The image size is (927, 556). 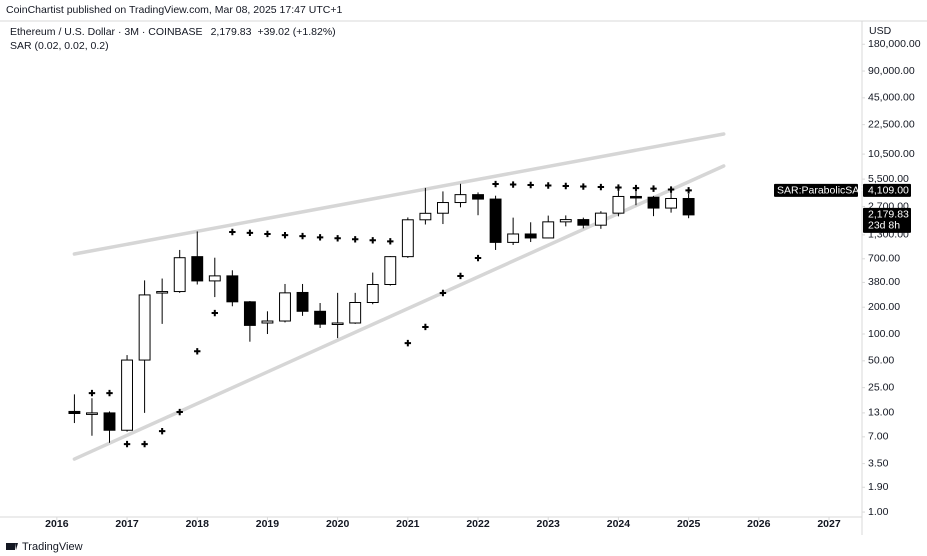 I want to click on price-label-value: 2,179.83, so click(x=888, y=215).